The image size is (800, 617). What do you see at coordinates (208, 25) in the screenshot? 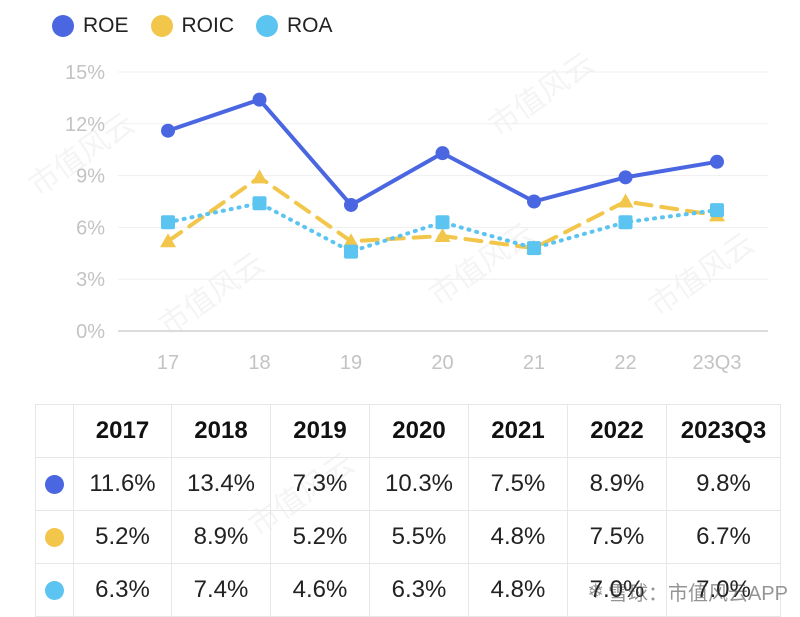
I see `legend-label: ROIC` at bounding box center [208, 25].